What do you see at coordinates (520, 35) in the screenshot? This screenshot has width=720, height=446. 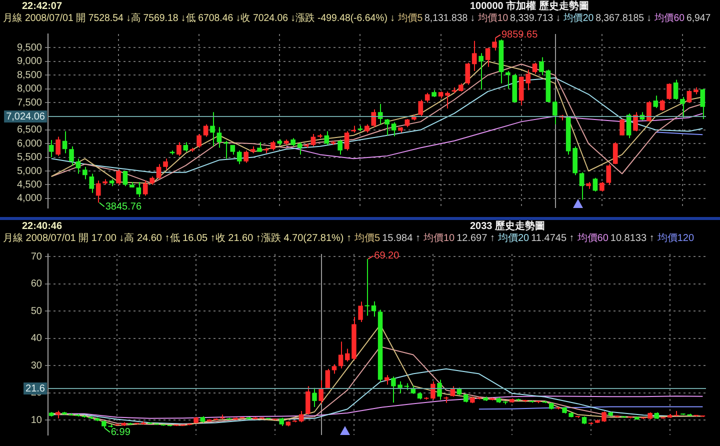 I see `text: 9859.65` at bounding box center [520, 35].